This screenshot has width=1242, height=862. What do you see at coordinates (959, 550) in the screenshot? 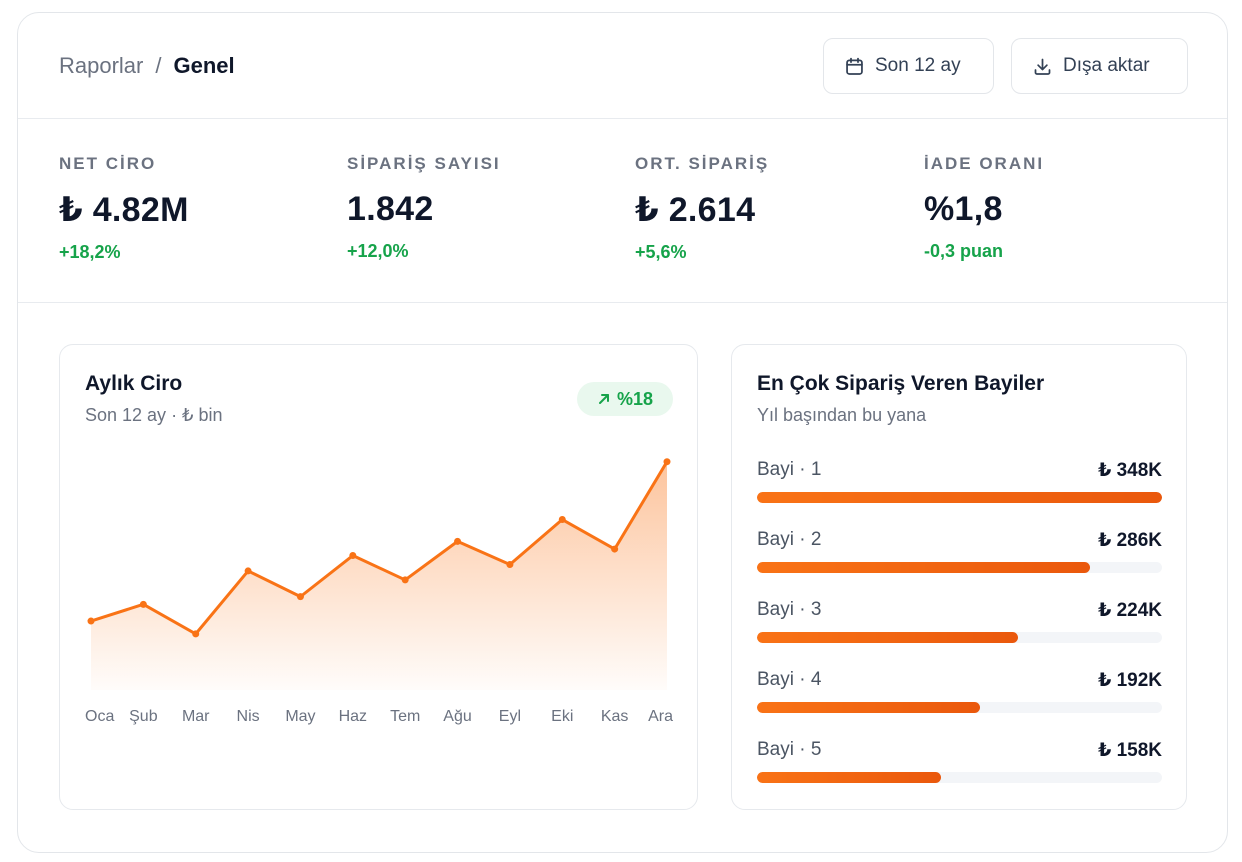
I see `dealer-row: Bayi · 2 ₺ 286K` at bounding box center [959, 550].